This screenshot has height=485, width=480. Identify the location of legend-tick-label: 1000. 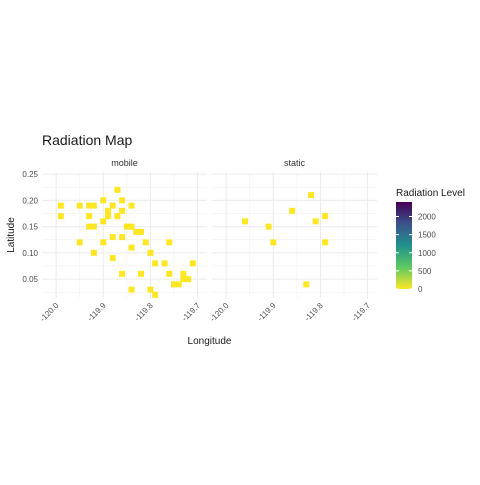
(427, 253).